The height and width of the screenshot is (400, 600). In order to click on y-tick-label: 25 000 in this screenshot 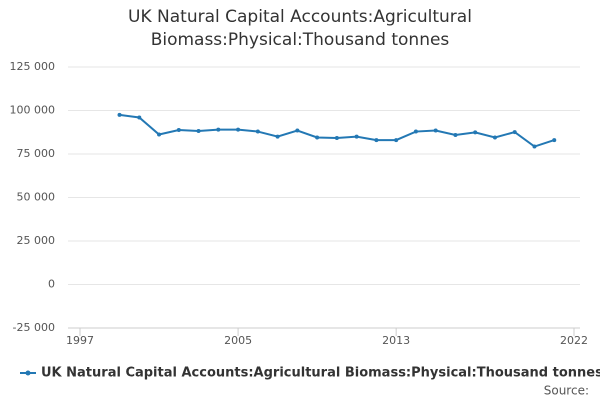, I will do `click(36, 240)`.